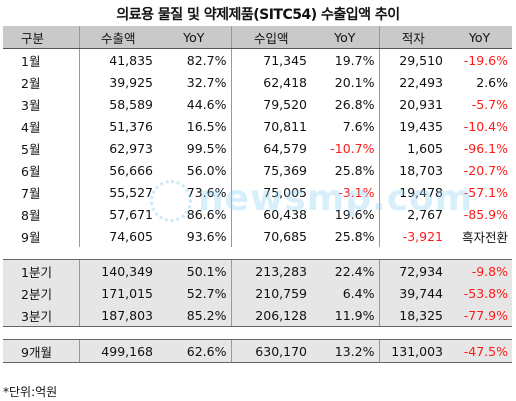 This screenshot has width=516, height=401. What do you see at coordinates (412, 82) in the screenshot?
I see `value-cell: 22,493` at bounding box center [412, 82].